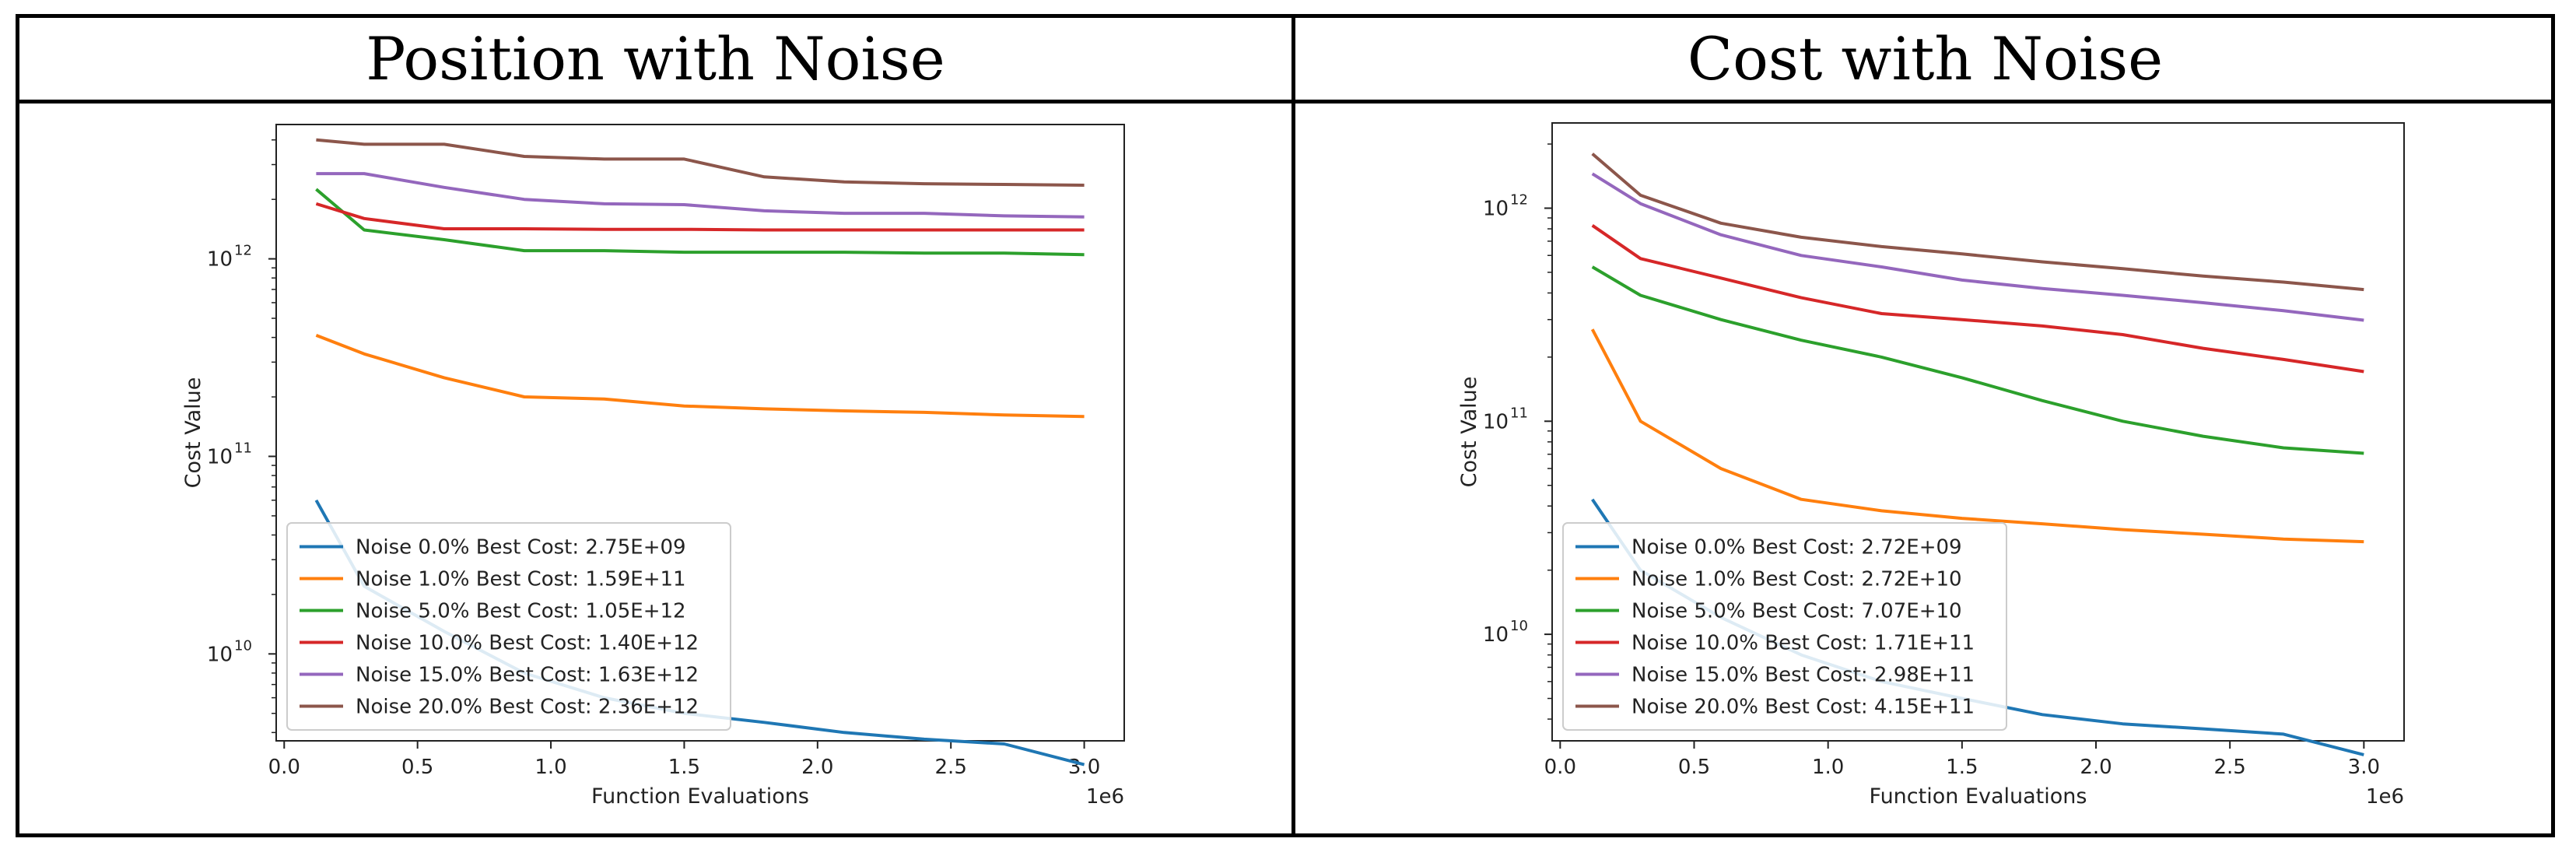  I want to click on legend-entry: Noise 0.0% Best Cost: 2.75E+09, so click(521, 548).